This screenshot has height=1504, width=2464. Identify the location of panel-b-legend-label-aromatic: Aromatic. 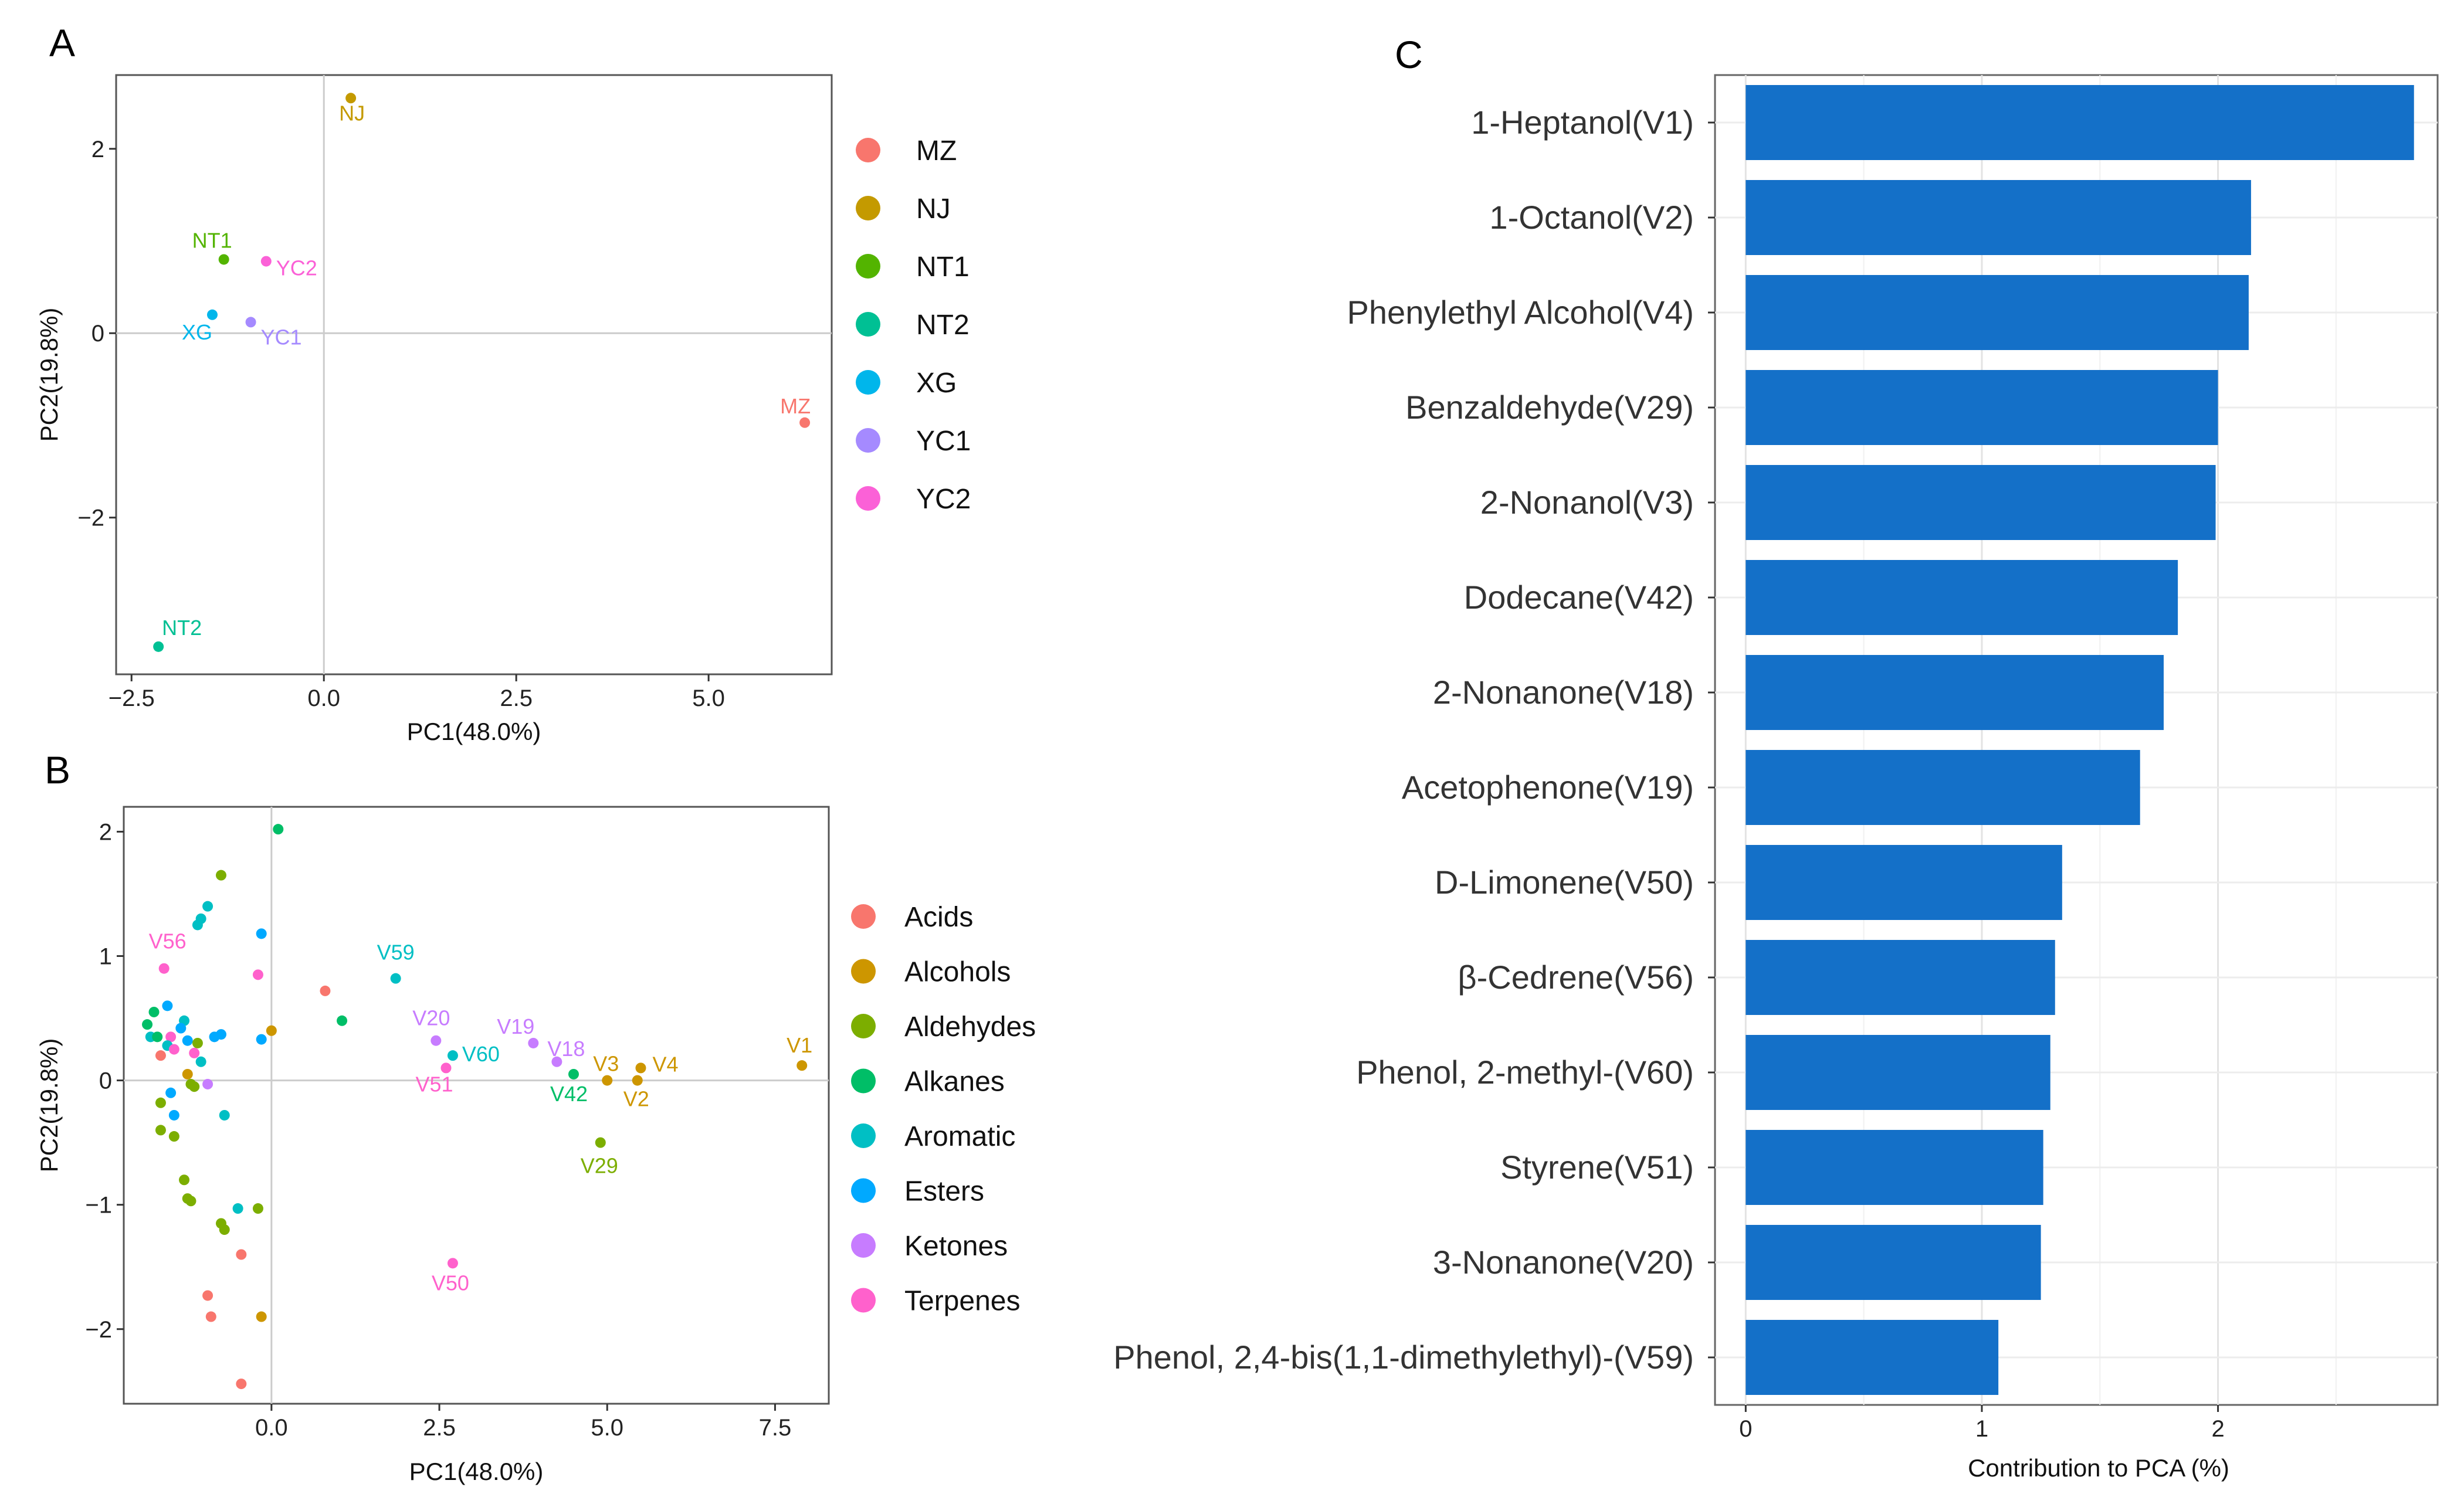
(959, 1136).